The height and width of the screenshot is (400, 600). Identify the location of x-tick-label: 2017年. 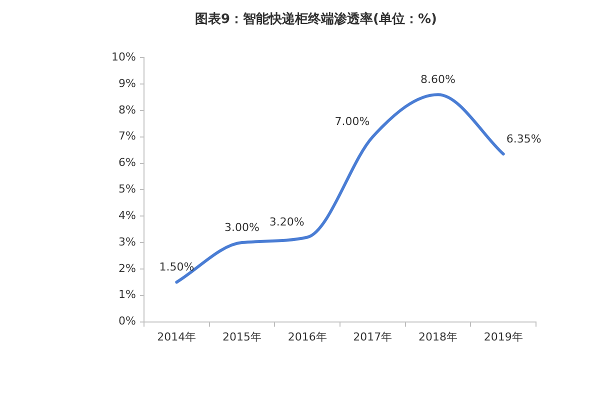
(372, 337).